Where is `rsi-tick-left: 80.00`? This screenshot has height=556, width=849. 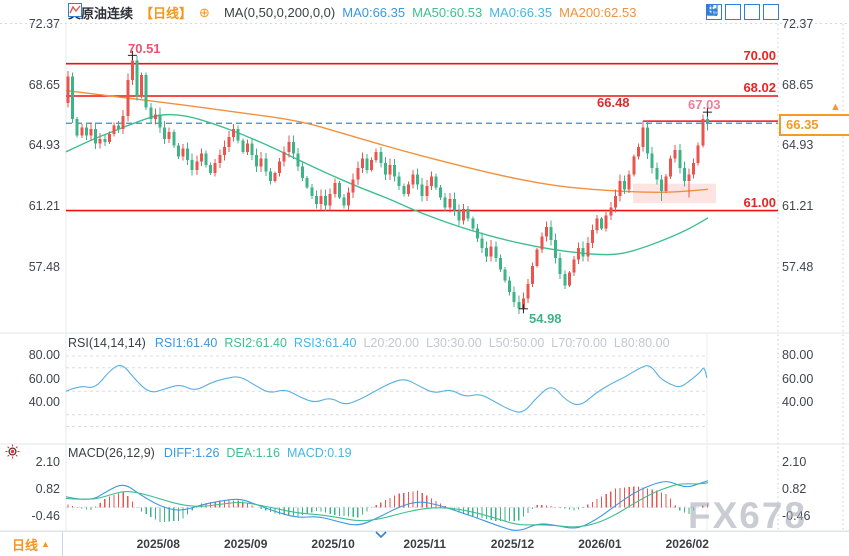
rsi-tick-left: 80.00 is located at coordinates (44, 355).